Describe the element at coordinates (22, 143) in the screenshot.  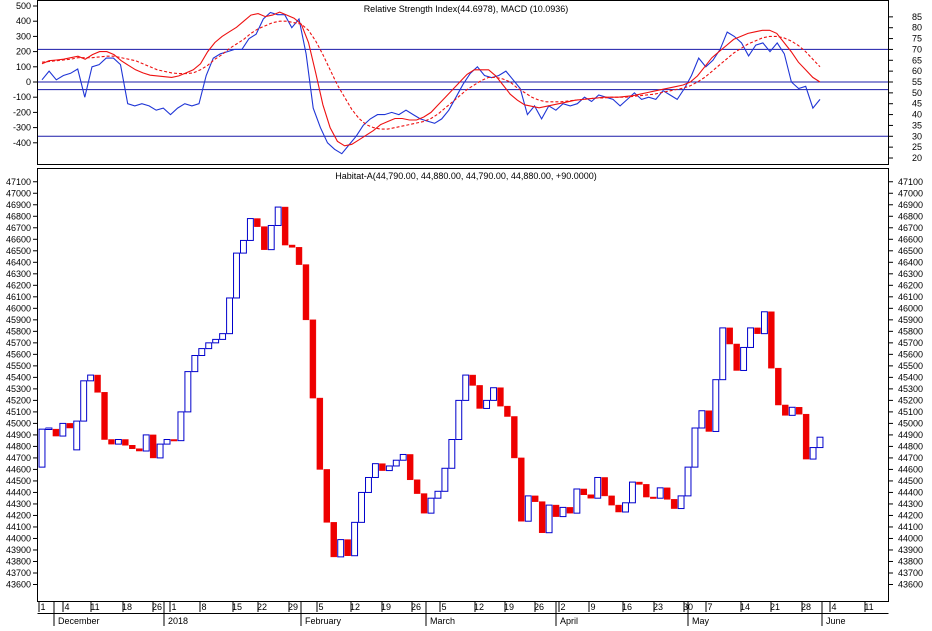
I see `left-axis-label: -400` at that location.